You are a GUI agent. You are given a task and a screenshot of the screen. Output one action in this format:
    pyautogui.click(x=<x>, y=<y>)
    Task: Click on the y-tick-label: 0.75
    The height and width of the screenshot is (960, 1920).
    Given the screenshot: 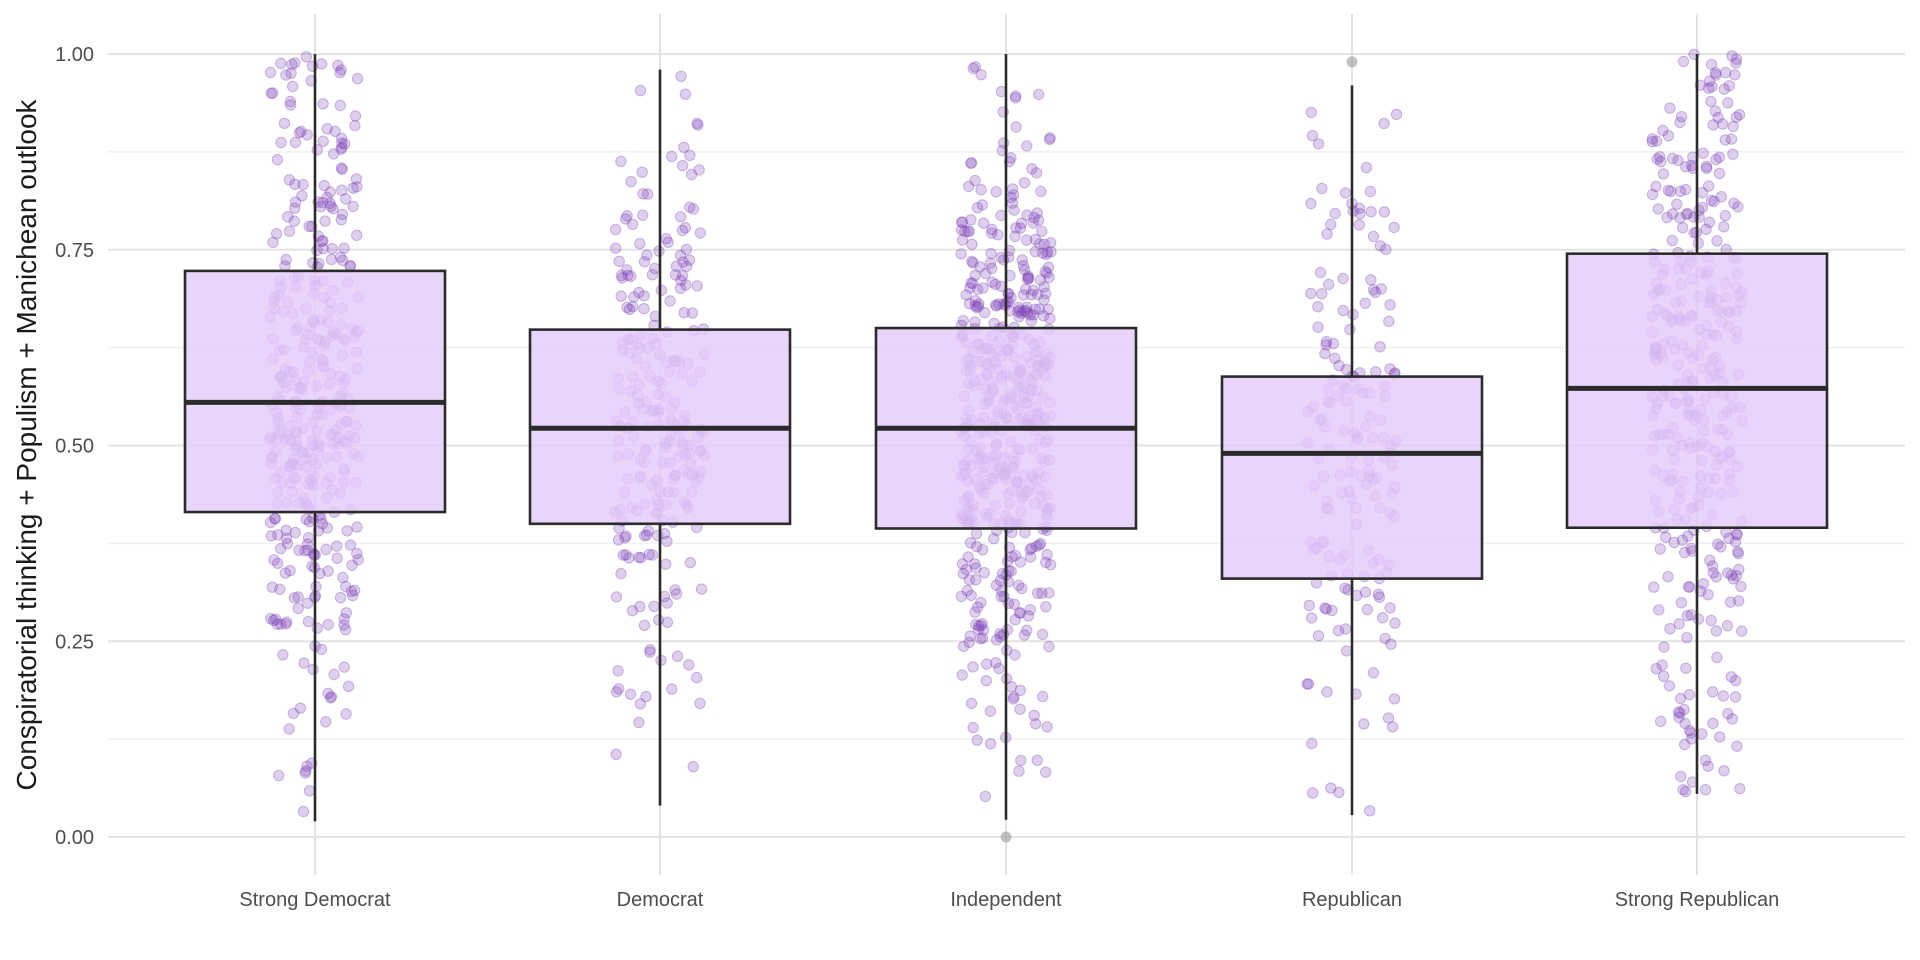 What is the action you would take?
    pyautogui.click(x=74, y=251)
    